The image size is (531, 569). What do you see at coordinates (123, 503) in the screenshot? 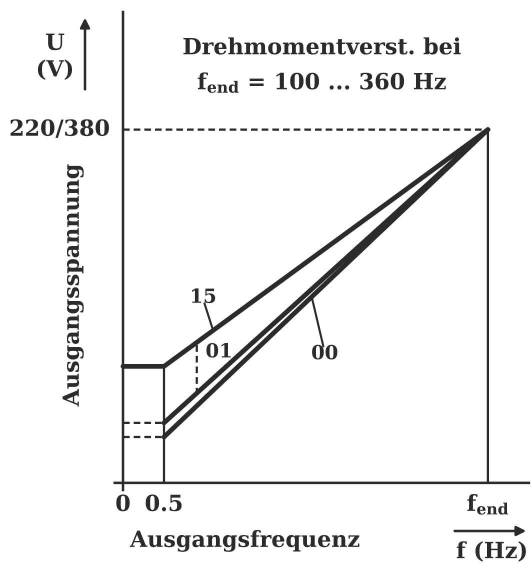
I see `x-tick-label: 0` at bounding box center [123, 503].